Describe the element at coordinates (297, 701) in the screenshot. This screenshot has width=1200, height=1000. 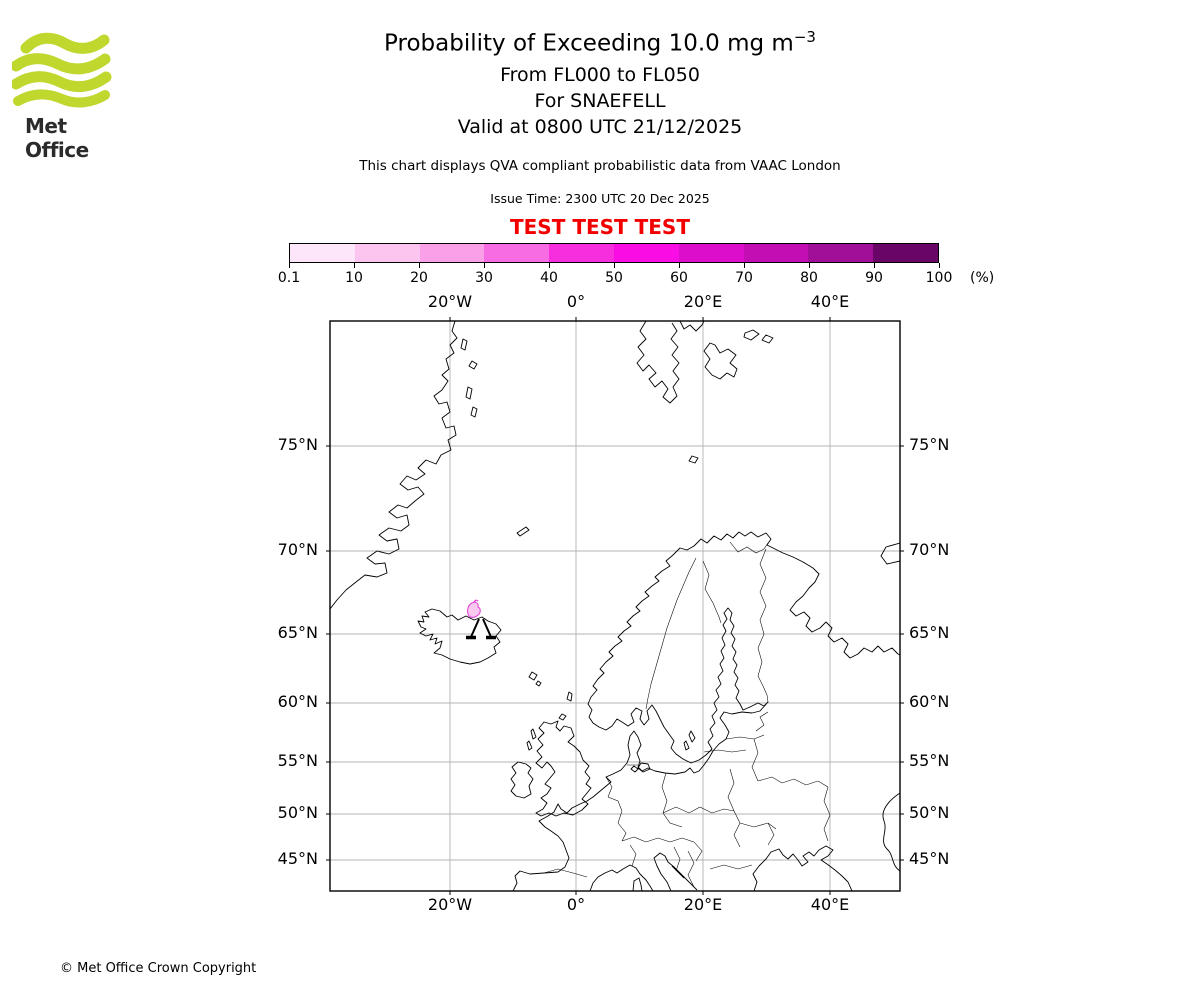
I see `lat-label-left: 60°N` at that location.